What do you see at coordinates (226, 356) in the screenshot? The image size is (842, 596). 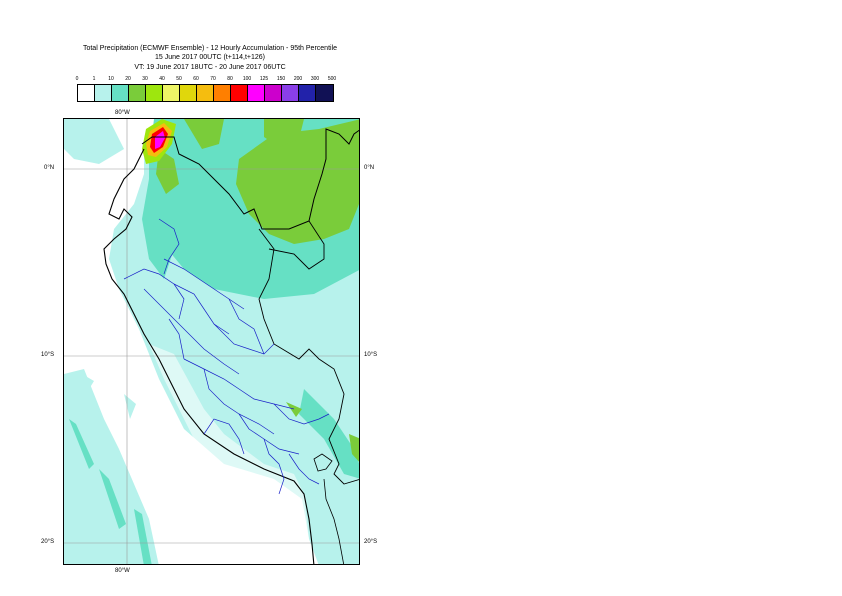 I see `admin-boundaries` at bounding box center [226, 356].